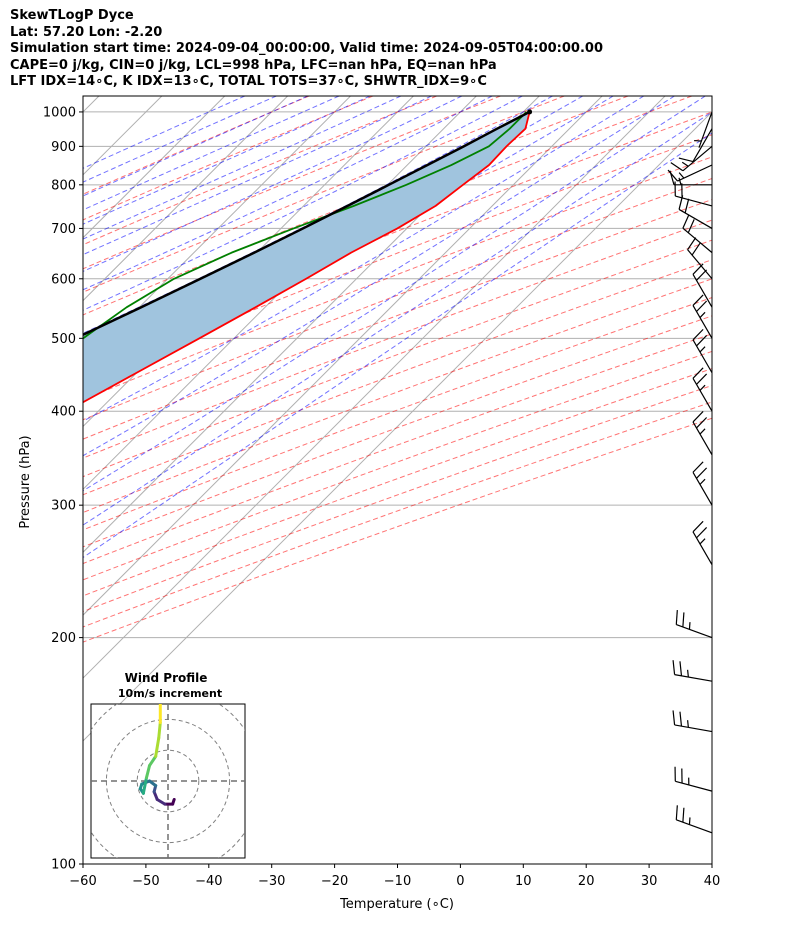 The height and width of the screenshot is (937, 794). I want to click on y-tick-label: 900, so click(63, 147).